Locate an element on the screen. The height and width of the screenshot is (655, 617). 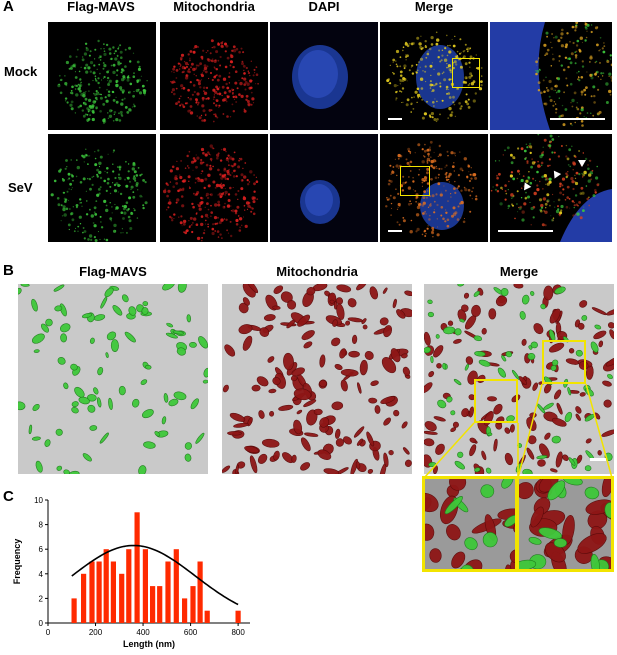
render-flag-mavs is located at coordinates (113, 379).